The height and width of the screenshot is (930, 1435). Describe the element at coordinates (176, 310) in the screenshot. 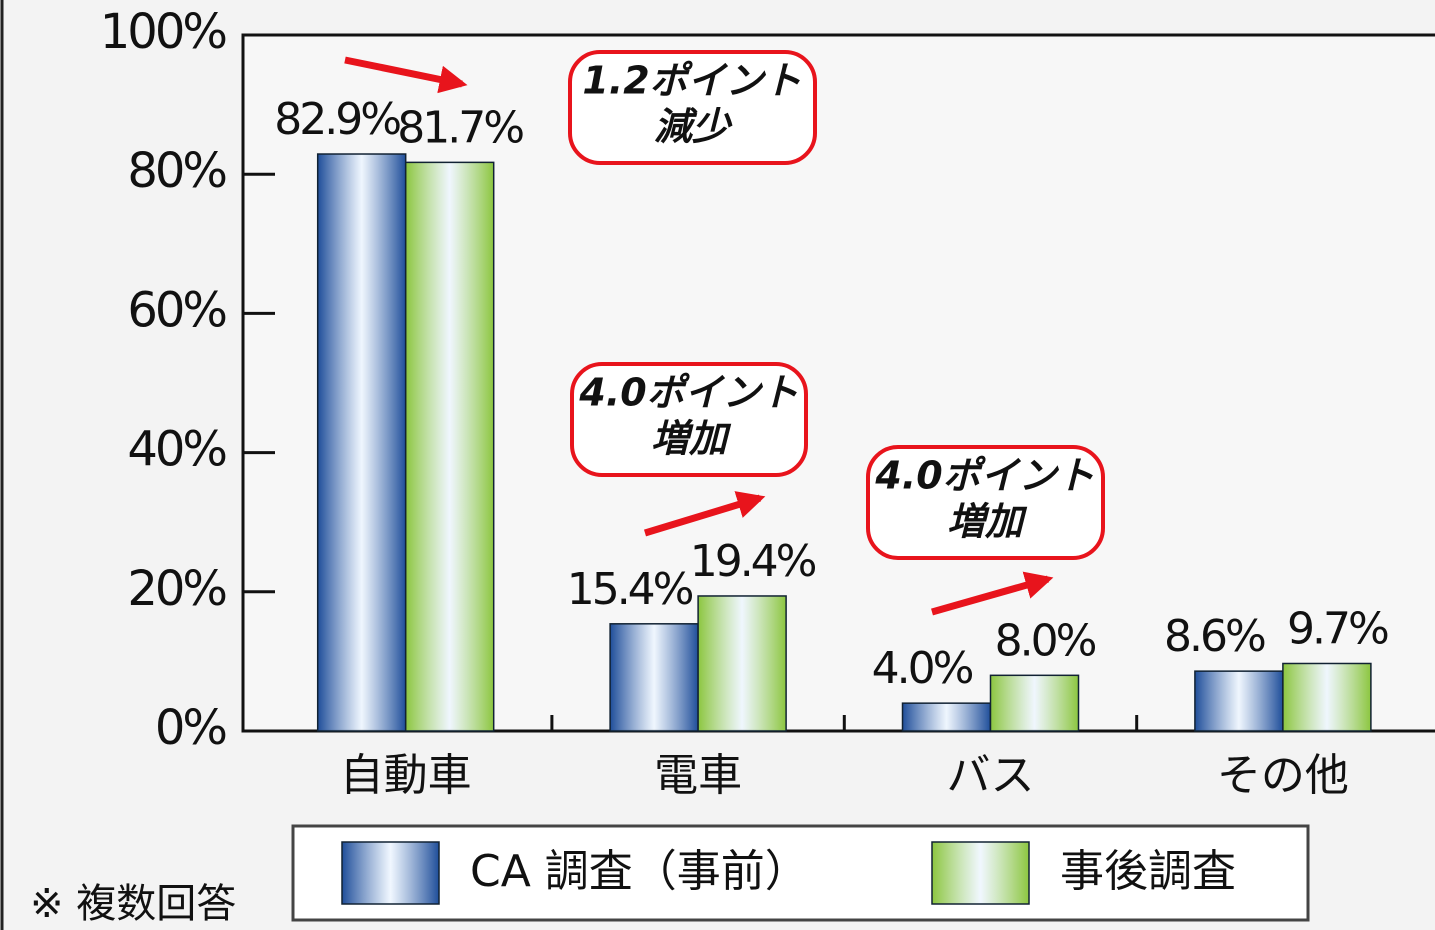

I see `y-tick-label: 60%` at that location.